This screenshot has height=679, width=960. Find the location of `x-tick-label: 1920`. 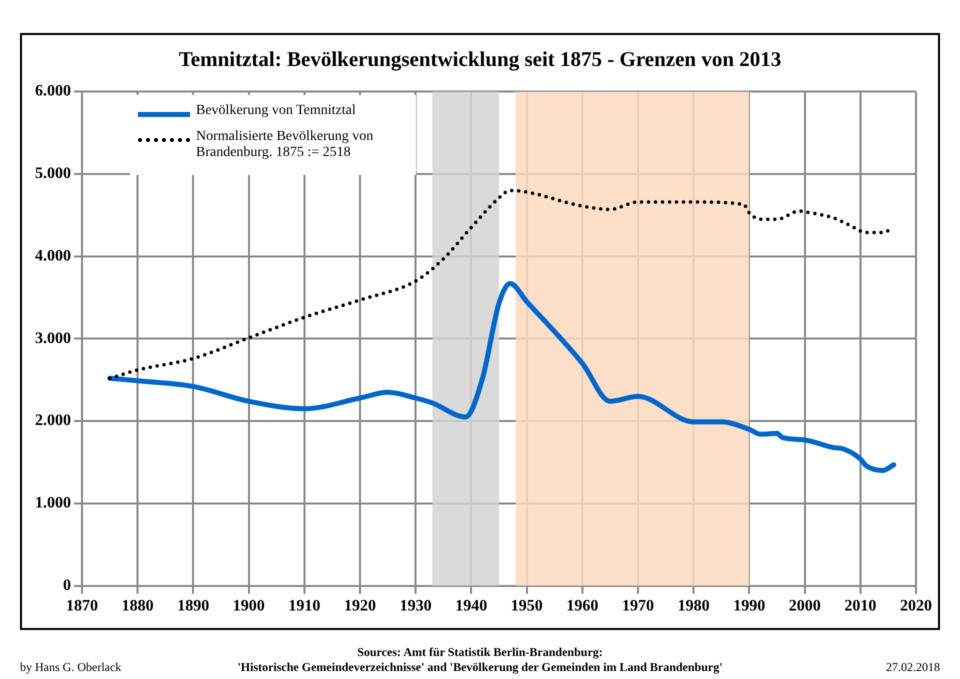

x-tick-label: 1920 is located at coordinates (360, 606).